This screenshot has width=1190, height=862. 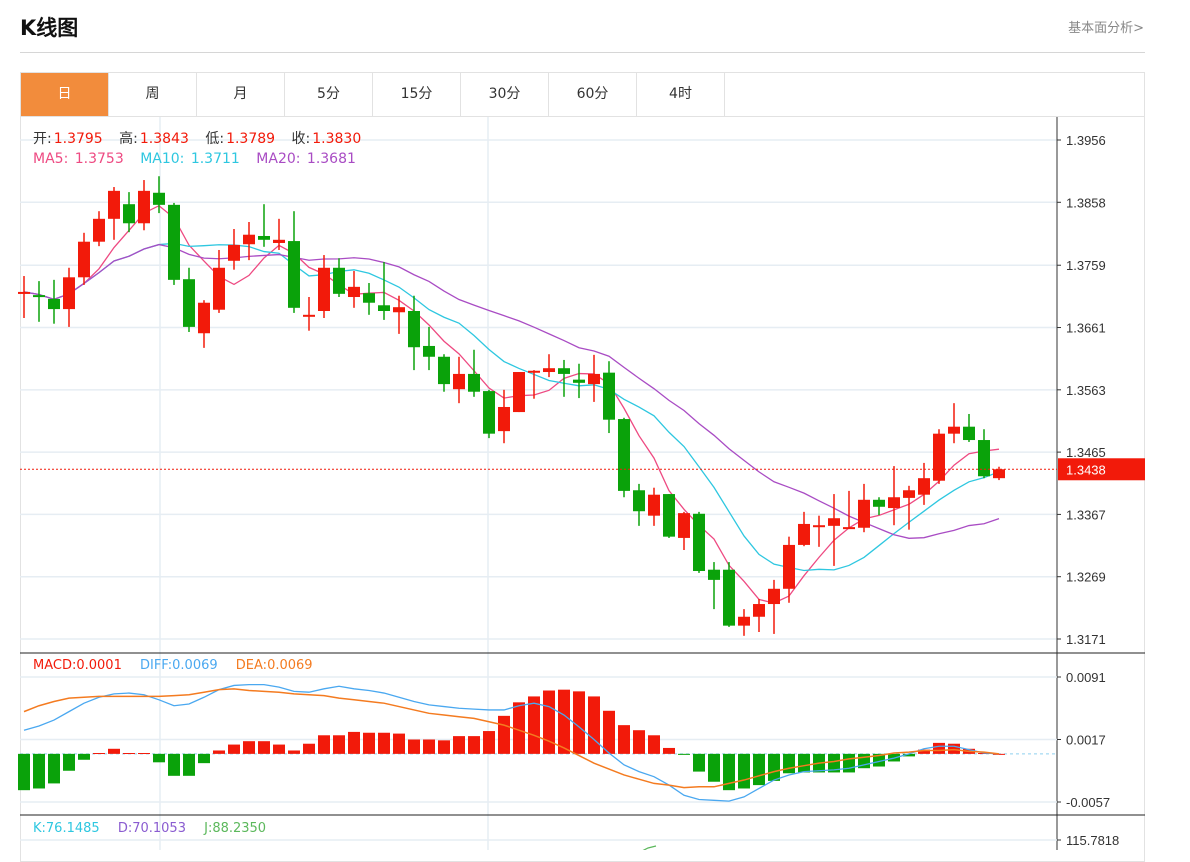 What do you see at coordinates (1086, 265) in the screenshot?
I see `price-tick-label: 1.3759` at bounding box center [1086, 265].